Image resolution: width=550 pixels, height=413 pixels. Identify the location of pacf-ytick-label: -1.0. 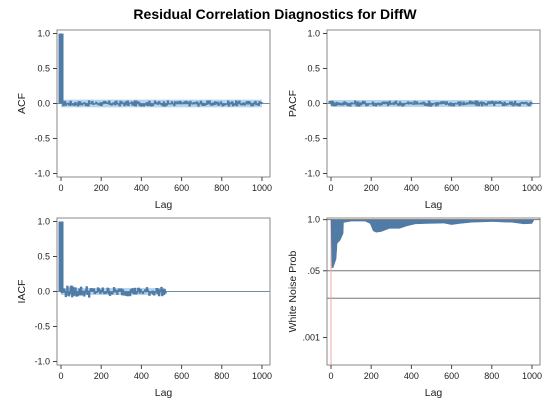
(312, 174).